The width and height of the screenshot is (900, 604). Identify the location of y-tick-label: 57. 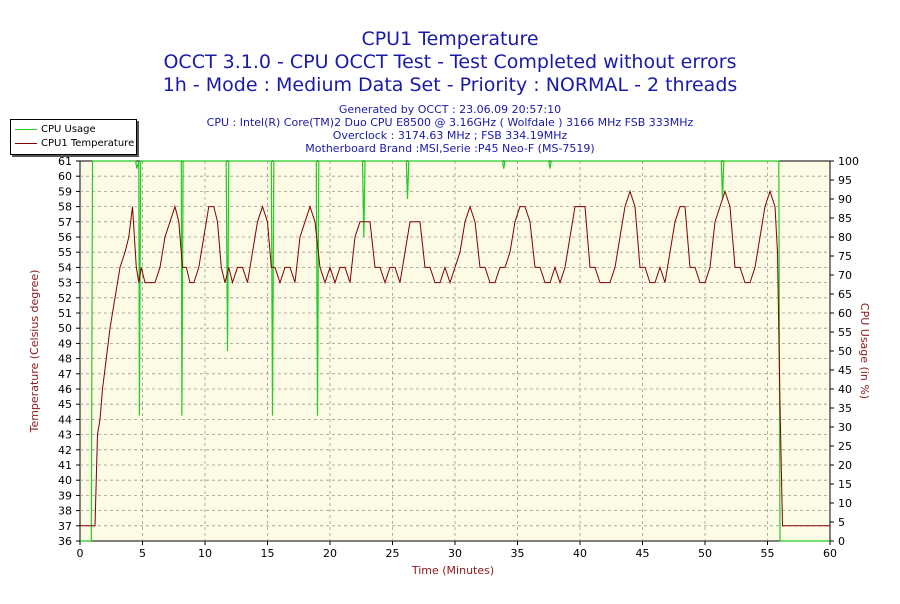
(65, 222).